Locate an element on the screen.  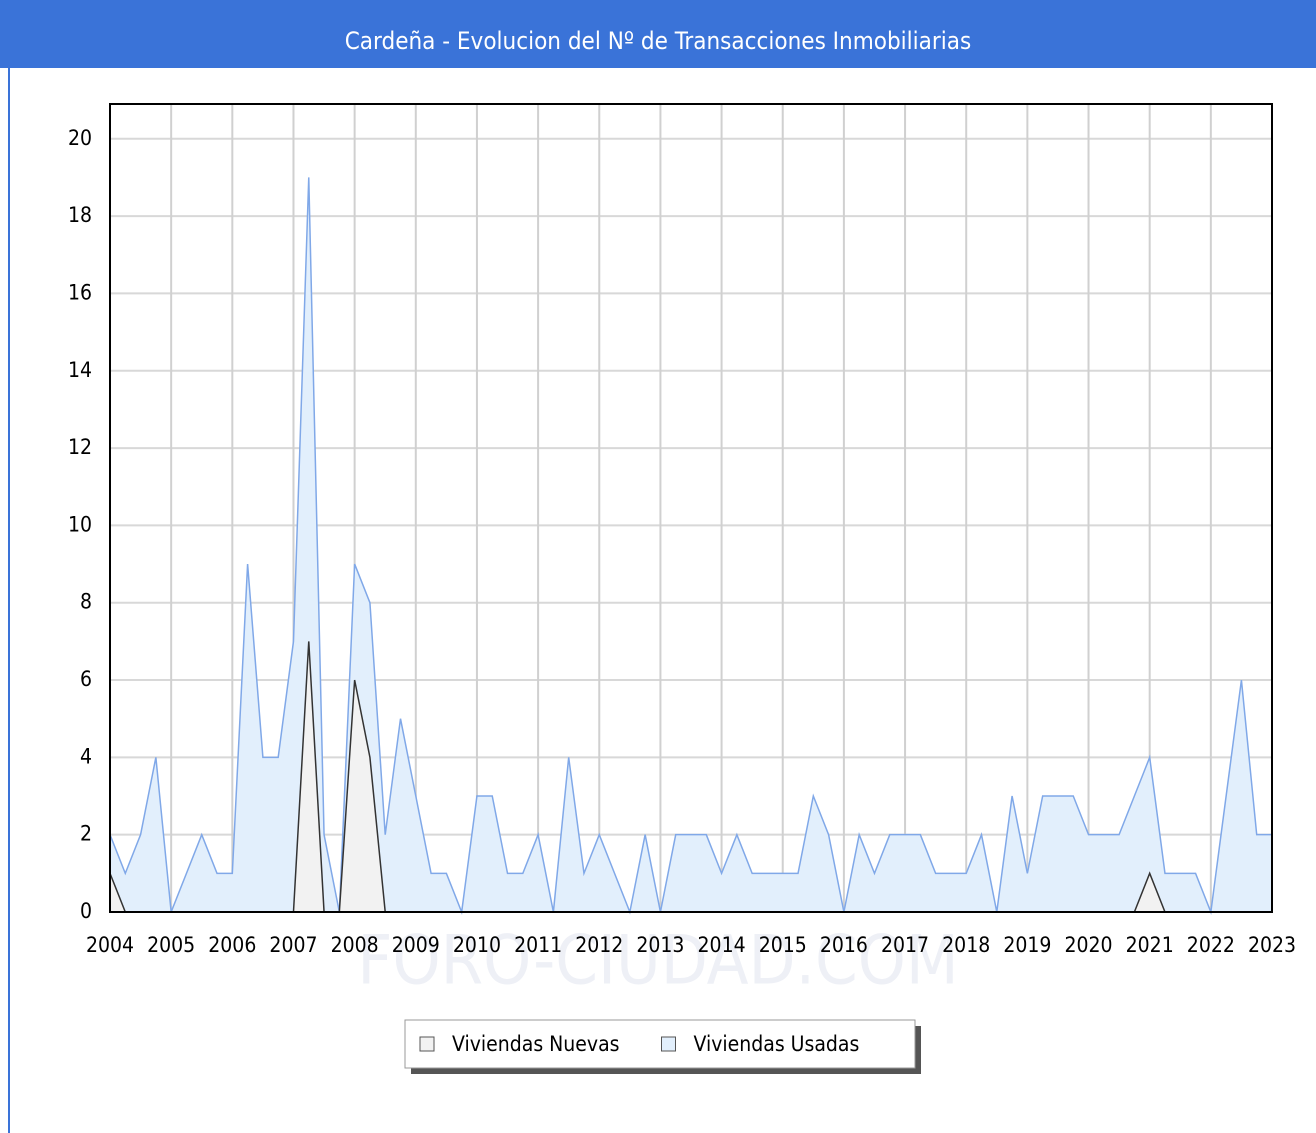
x-tick-label: 2016 is located at coordinates (844, 945).